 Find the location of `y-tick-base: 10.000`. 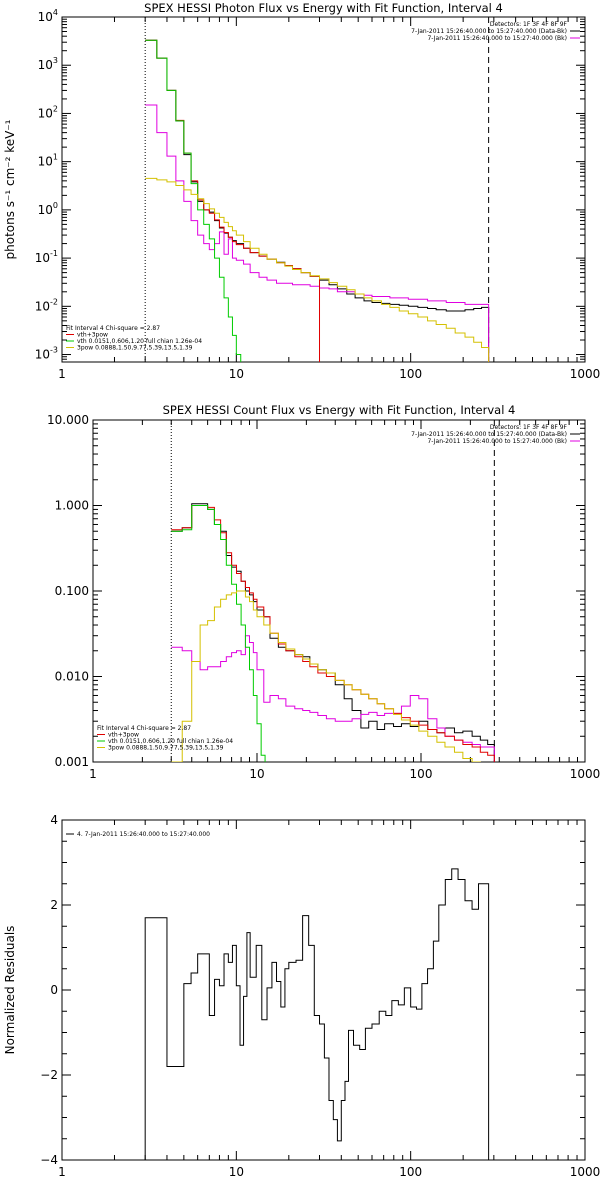

y-tick-base: 10.000 is located at coordinates (68, 420).